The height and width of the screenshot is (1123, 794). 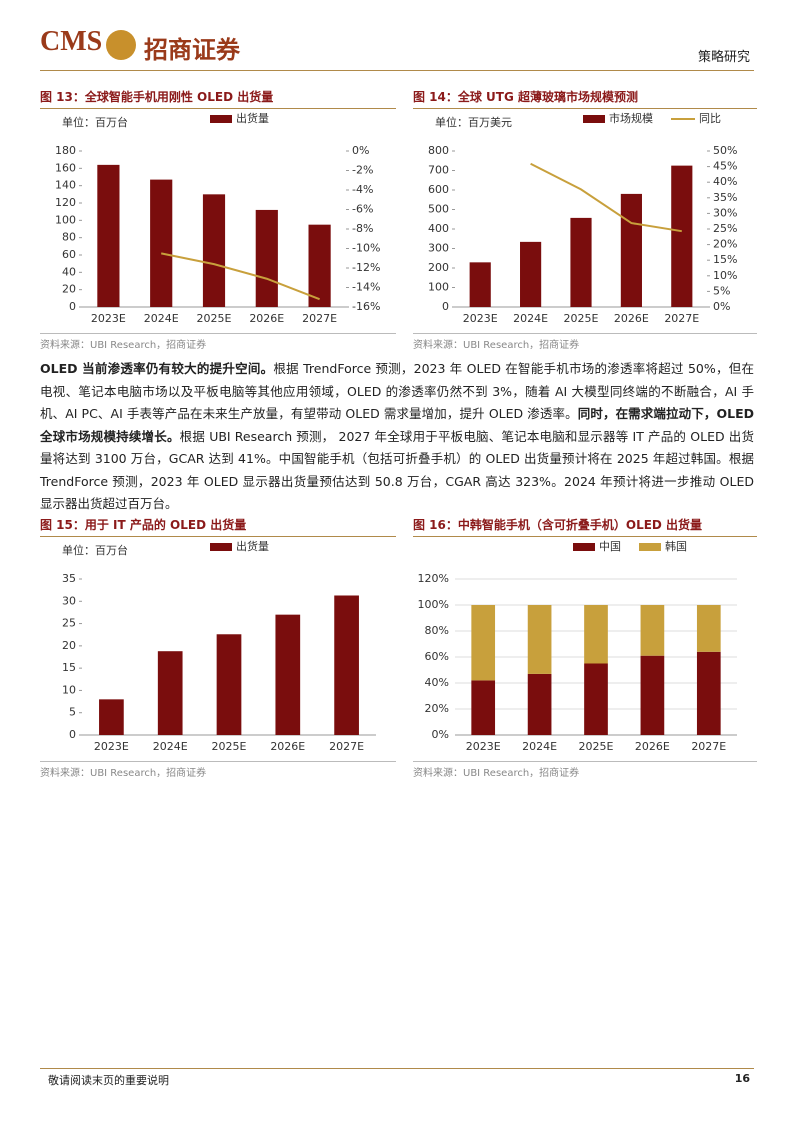 I want to click on y-tick-label: 500, so click(x=438, y=209).